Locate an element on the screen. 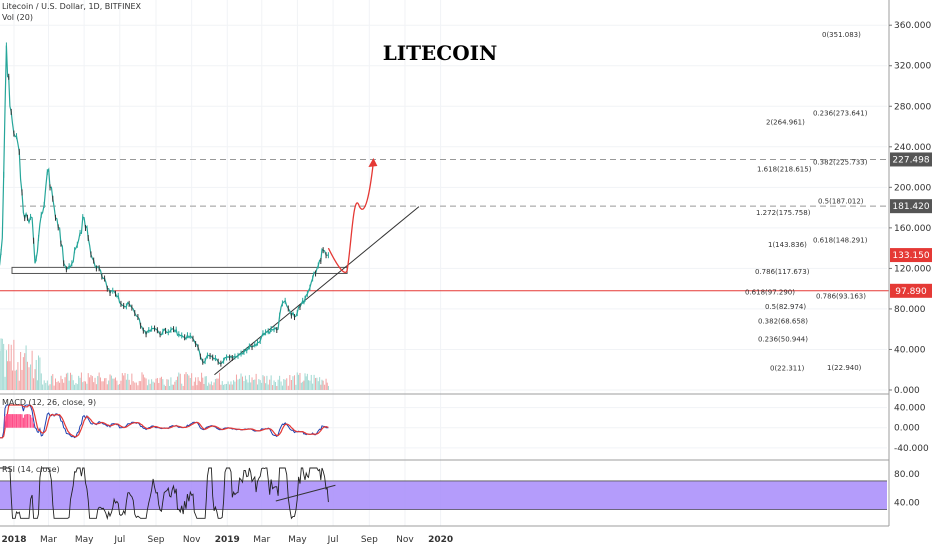 This screenshot has width=932, height=550. y-tick-label: 40.000 is located at coordinates (910, 350).